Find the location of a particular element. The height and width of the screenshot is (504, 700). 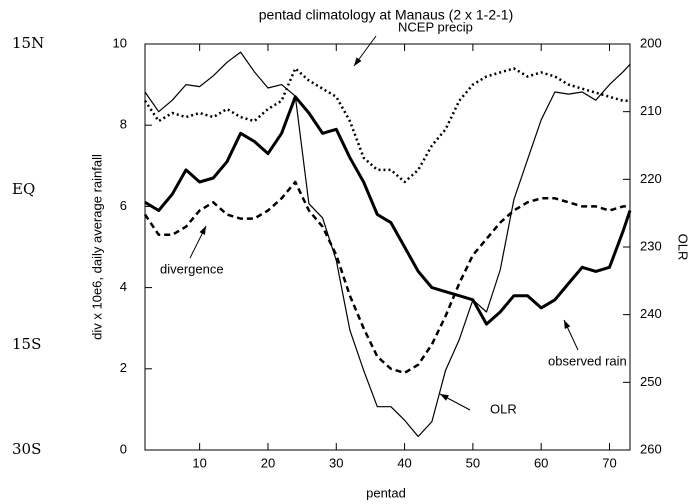

x-tick-label: 10 is located at coordinates (199, 462).